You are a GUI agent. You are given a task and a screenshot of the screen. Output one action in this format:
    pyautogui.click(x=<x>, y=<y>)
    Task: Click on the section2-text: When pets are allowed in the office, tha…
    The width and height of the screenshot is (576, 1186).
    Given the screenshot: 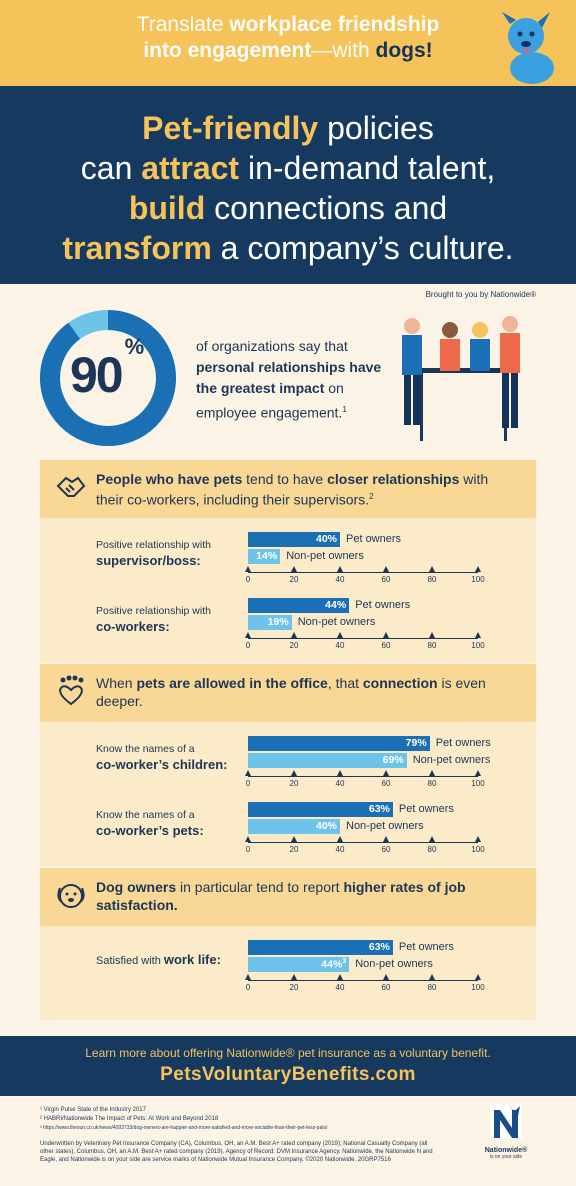 What is the action you would take?
    pyautogui.click(x=291, y=692)
    